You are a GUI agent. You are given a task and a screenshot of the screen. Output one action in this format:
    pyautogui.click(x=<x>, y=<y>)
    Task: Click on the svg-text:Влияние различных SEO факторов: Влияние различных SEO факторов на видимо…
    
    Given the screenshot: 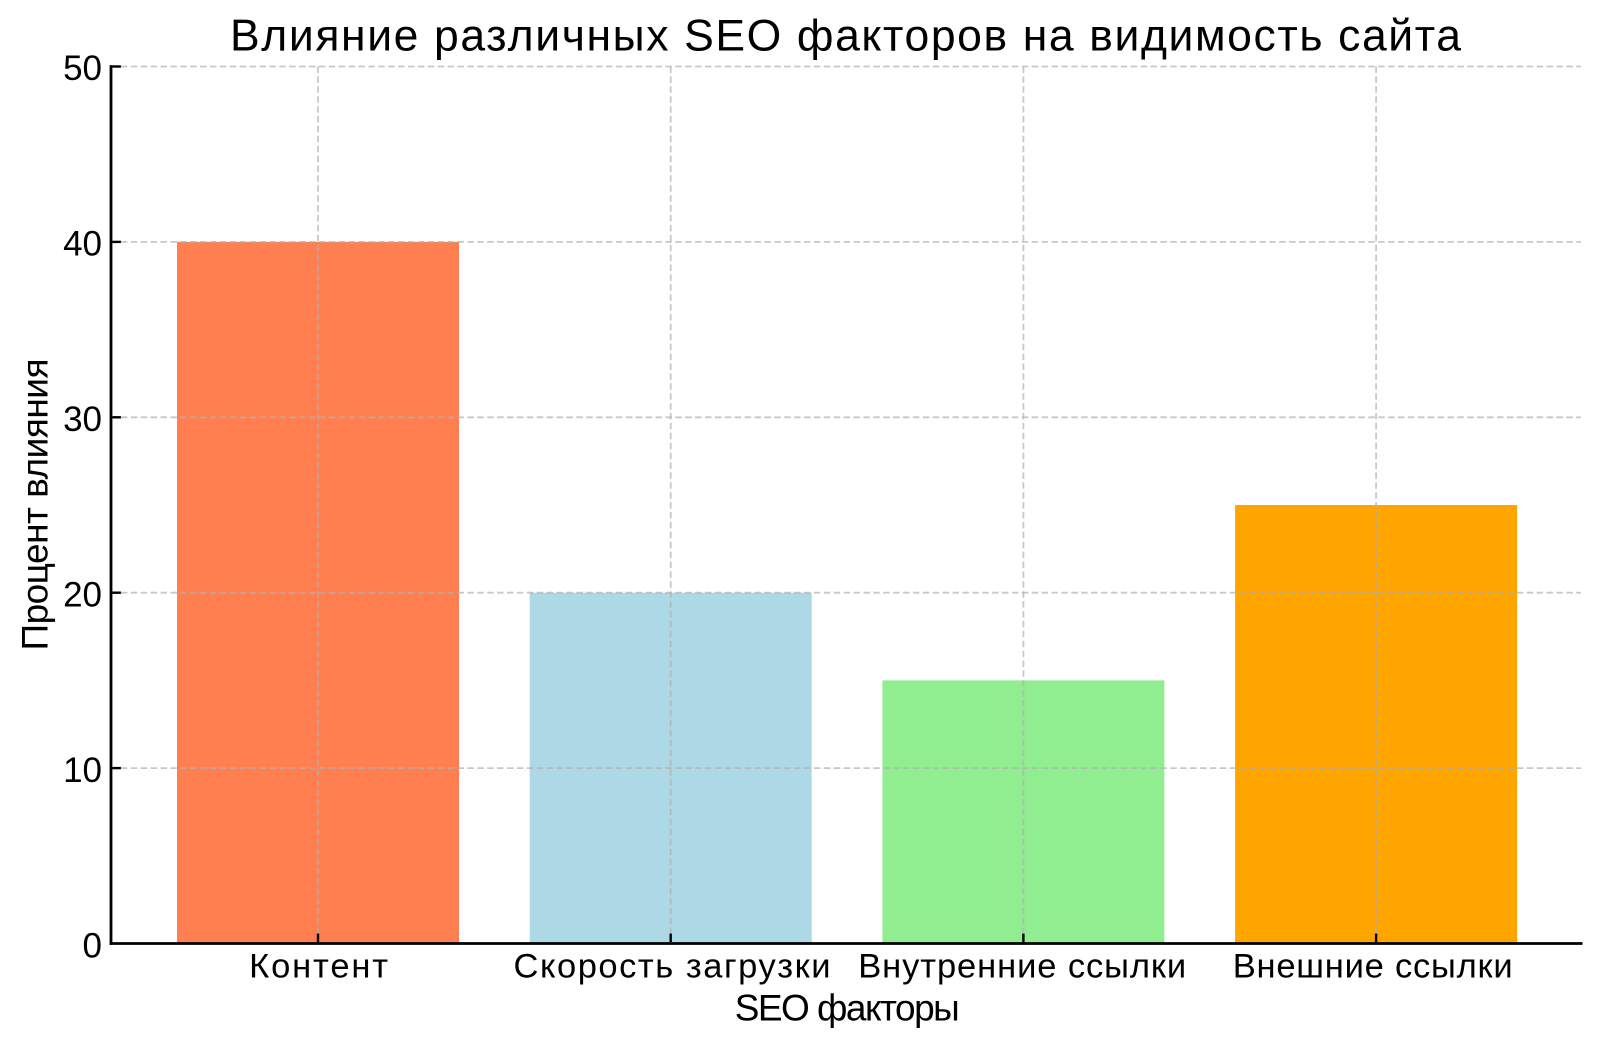 What is the action you would take?
    pyautogui.click(x=845, y=36)
    